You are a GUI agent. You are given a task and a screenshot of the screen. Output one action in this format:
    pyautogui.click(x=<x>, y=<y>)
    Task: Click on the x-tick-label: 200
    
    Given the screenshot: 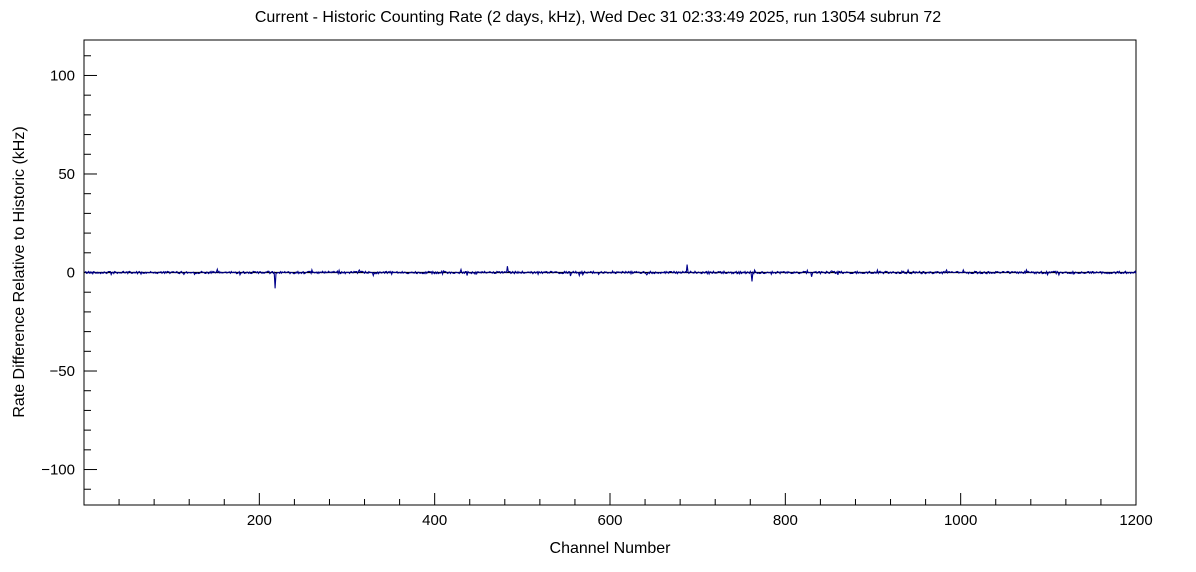 What is the action you would take?
    pyautogui.click(x=259, y=520)
    